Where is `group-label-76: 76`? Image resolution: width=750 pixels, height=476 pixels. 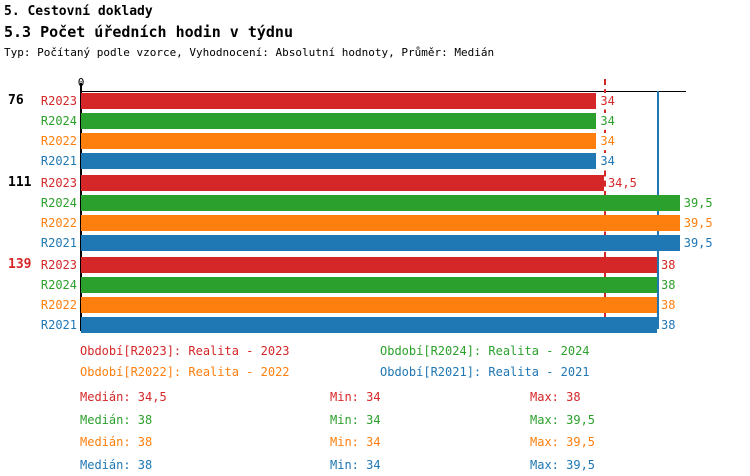
group-label-76: 76 is located at coordinates (16, 100).